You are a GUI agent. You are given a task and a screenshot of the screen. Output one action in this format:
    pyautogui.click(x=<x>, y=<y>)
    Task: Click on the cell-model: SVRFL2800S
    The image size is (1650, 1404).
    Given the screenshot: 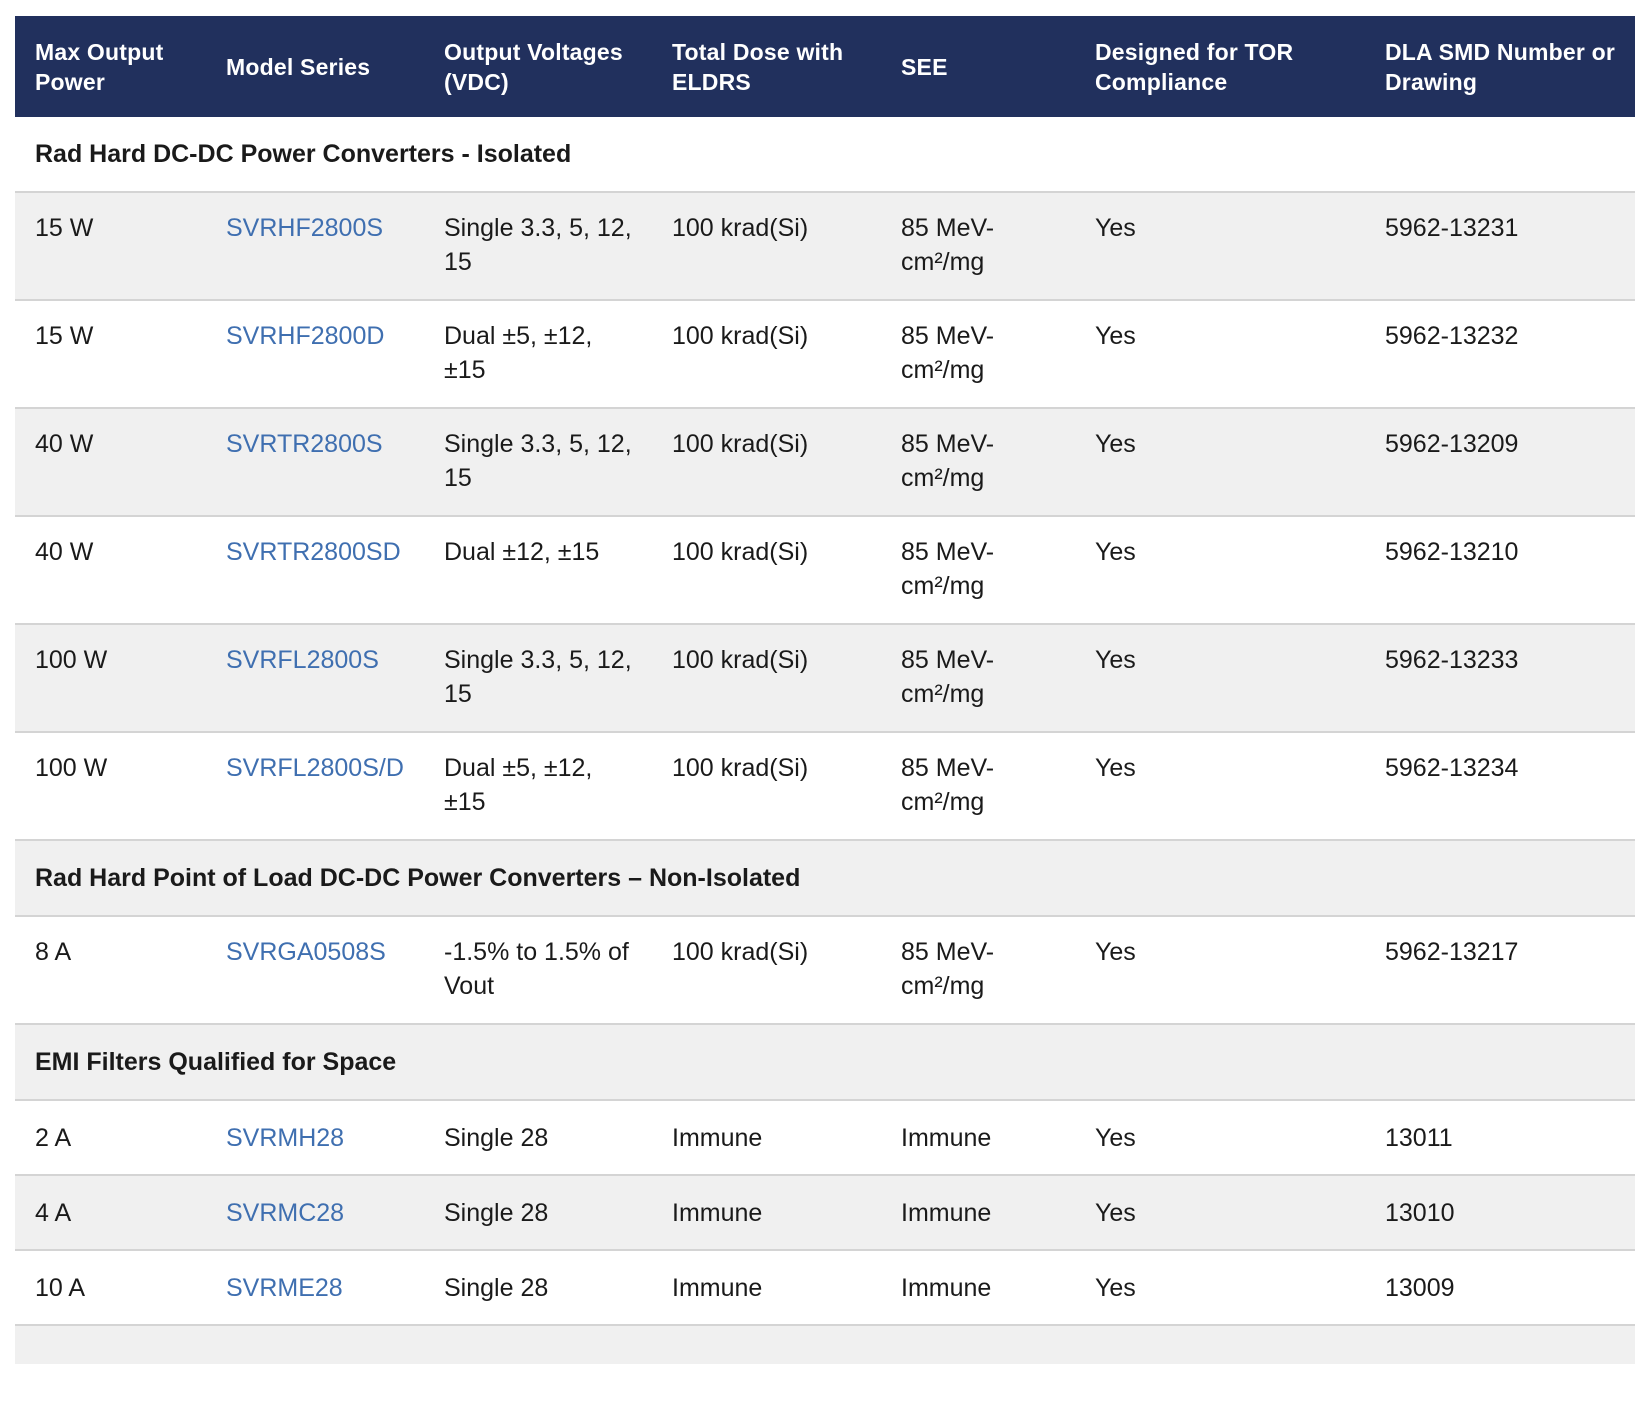 What is the action you would take?
    pyautogui.click(x=315, y=678)
    